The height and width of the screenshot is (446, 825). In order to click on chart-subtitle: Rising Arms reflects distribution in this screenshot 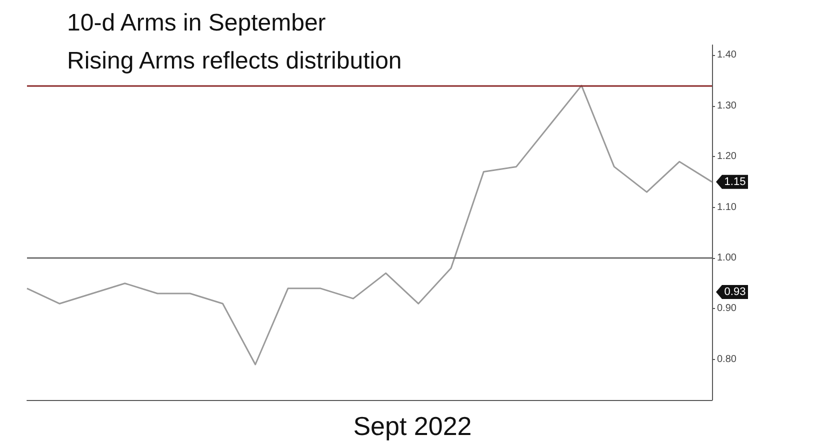, I will do `click(234, 61)`.